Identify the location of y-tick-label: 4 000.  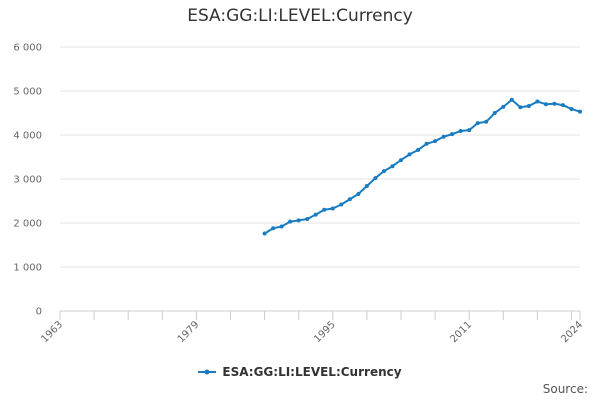
(27, 136).